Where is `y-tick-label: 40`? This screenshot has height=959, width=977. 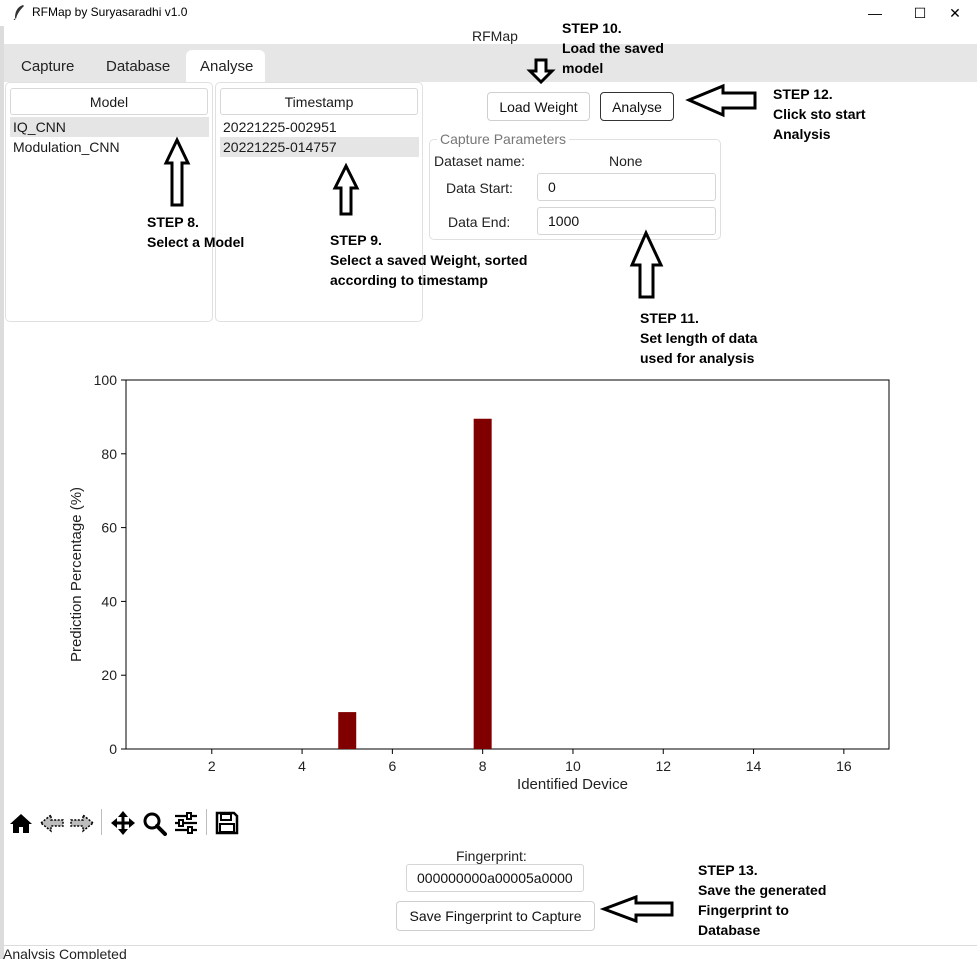
y-tick-label: 40 is located at coordinates (109, 601).